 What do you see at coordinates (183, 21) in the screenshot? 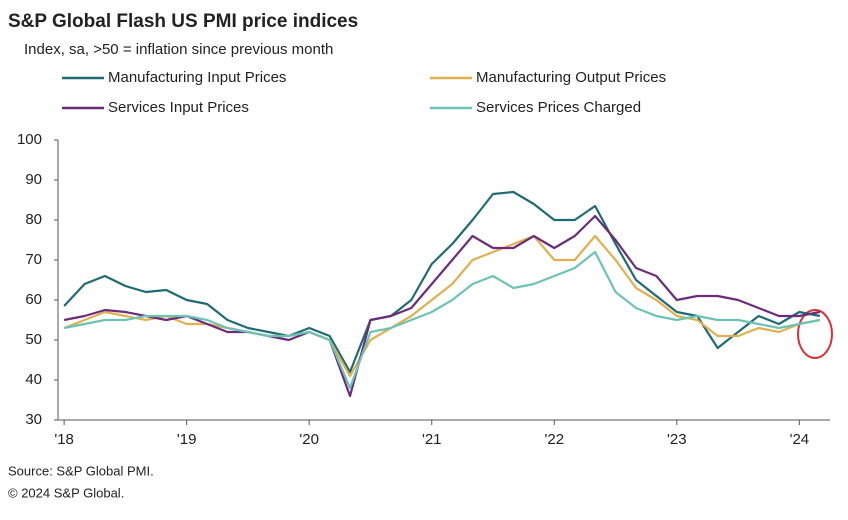
I see `chart-title: S&P Global Flash US PMI price indices` at bounding box center [183, 21].